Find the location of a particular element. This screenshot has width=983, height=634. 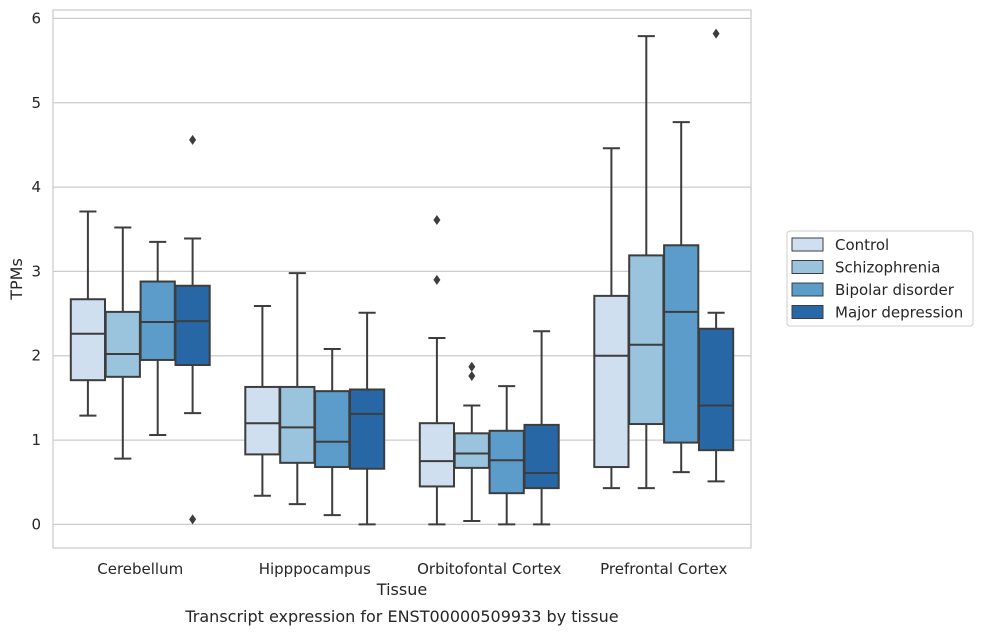

legend-frame is located at coordinates (880, 278).